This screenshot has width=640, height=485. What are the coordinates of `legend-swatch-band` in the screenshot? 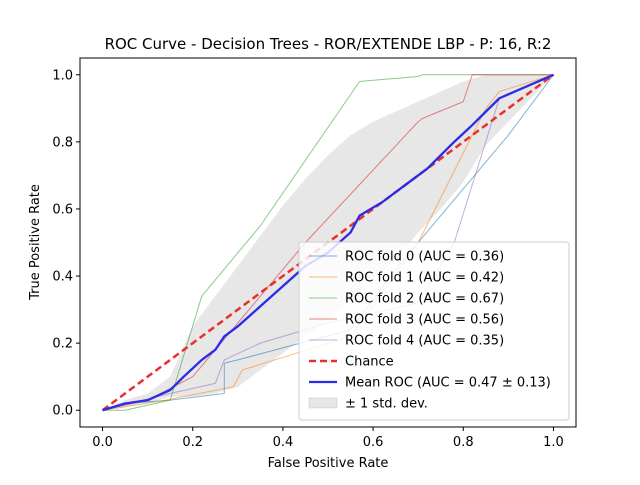 It's located at (323, 403).